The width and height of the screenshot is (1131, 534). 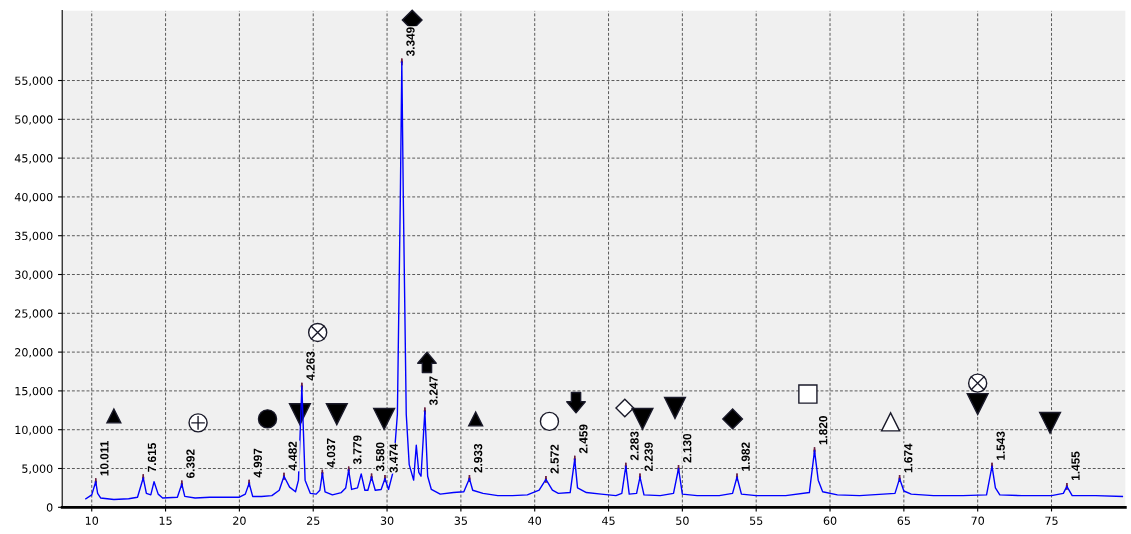 I want to click on x-tick-label: 30, so click(x=387, y=520).